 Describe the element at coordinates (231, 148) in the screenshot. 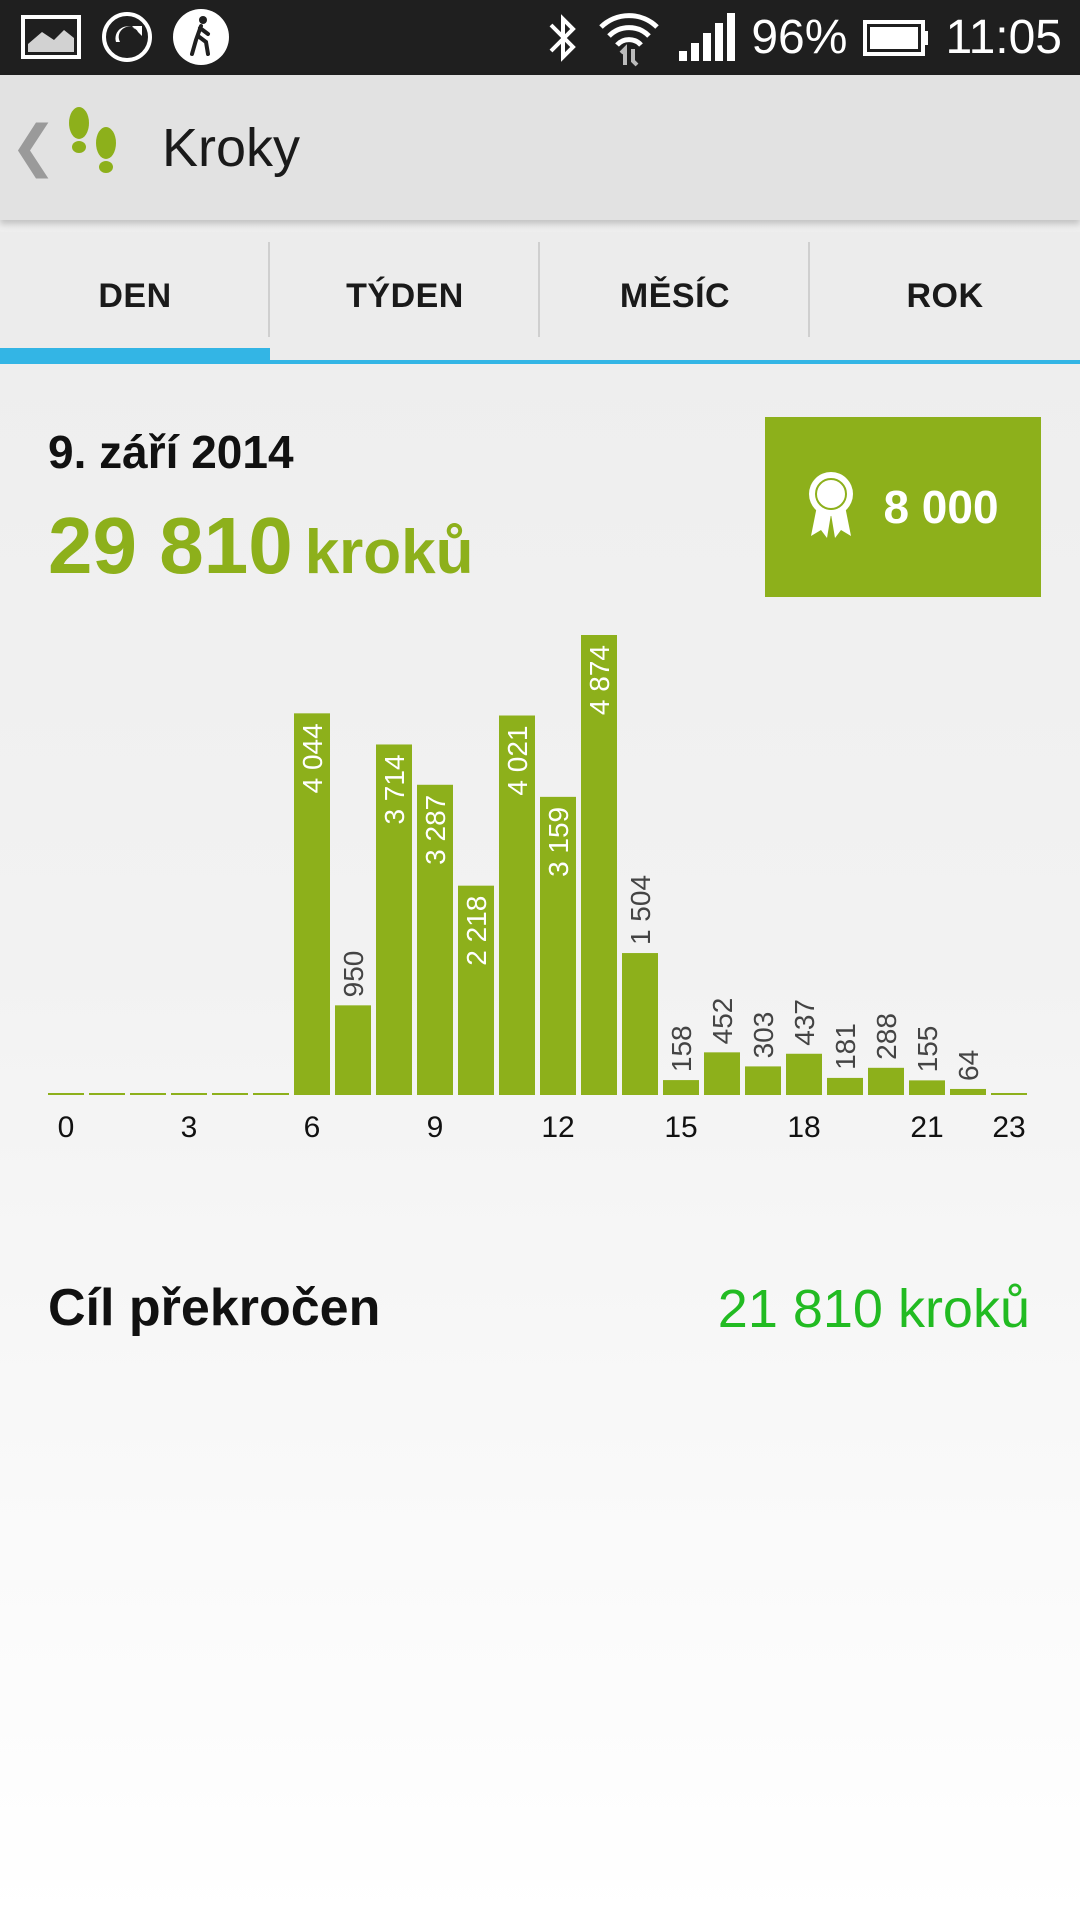

I see `page-title: Kroky` at that location.